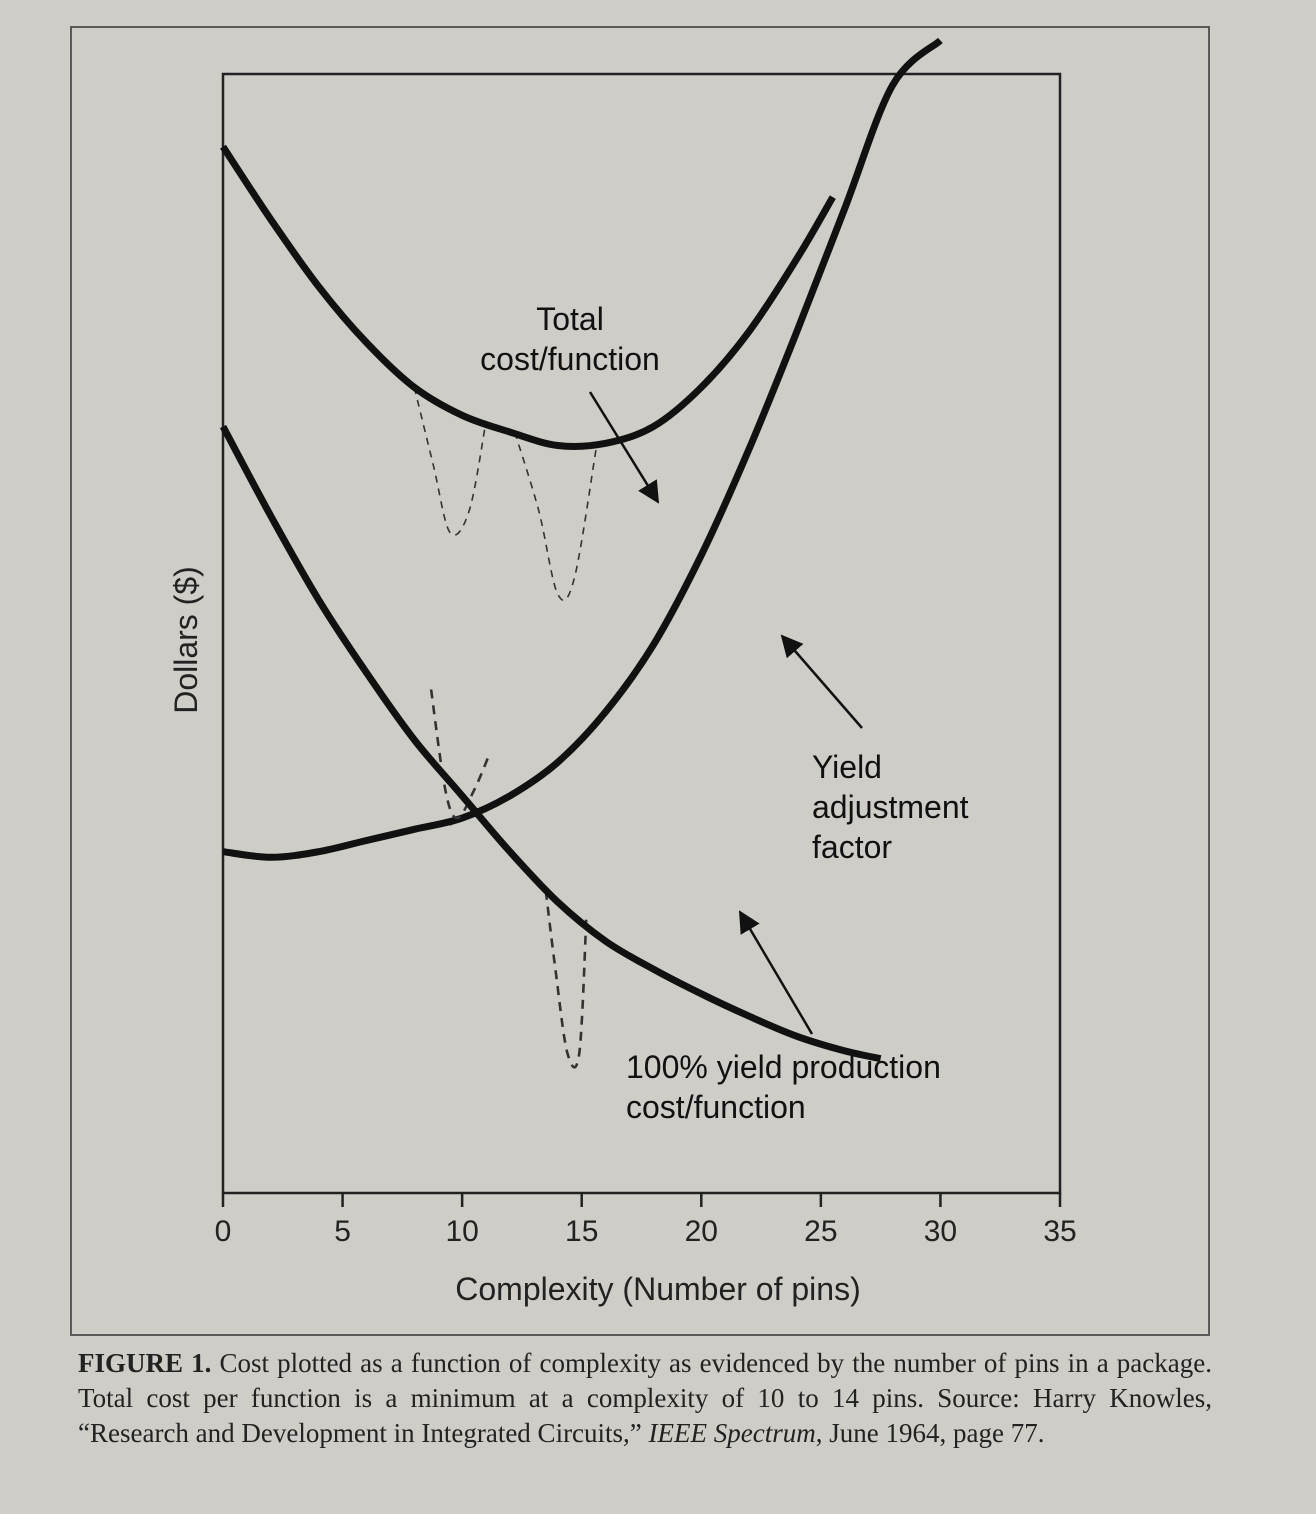 This screenshot has height=1514, width=1316. What do you see at coordinates (1059, 1231) in the screenshot?
I see `x-tick-label: 35` at bounding box center [1059, 1231].